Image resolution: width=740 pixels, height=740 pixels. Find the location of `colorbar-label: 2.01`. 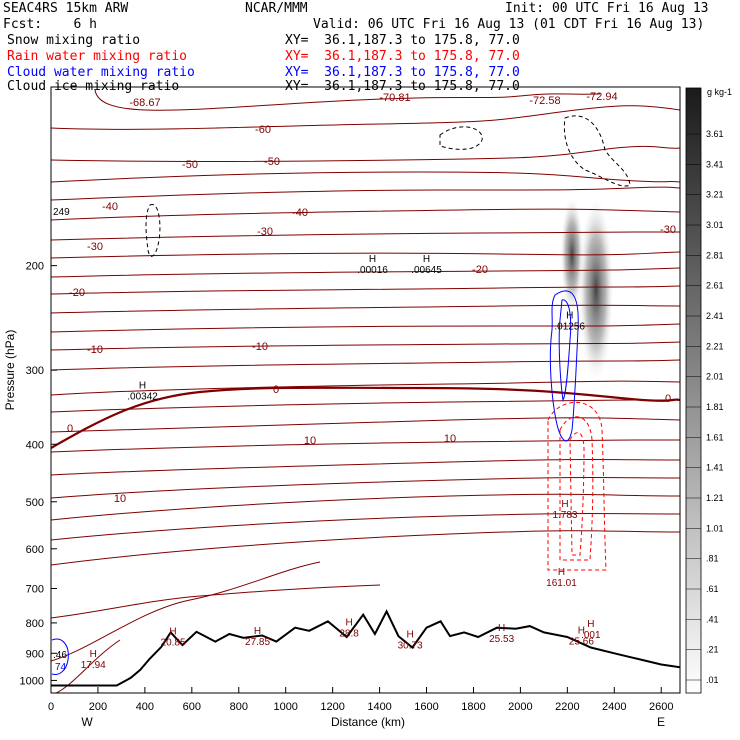

colorbar-label: 2.01 is located at coordinates (715, 377).